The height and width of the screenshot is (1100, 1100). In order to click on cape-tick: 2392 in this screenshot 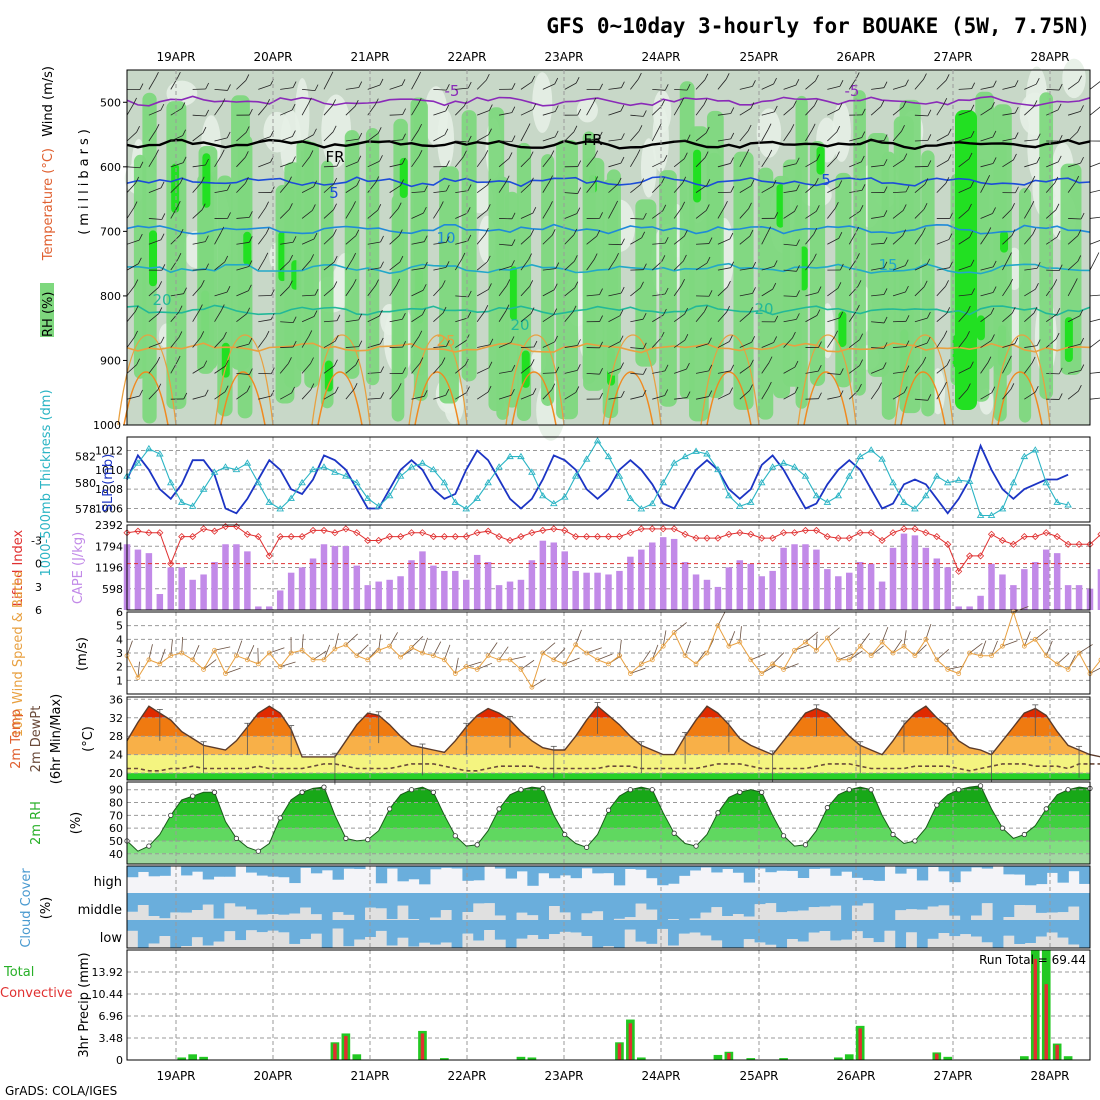, I will do `click(109, 525)`.